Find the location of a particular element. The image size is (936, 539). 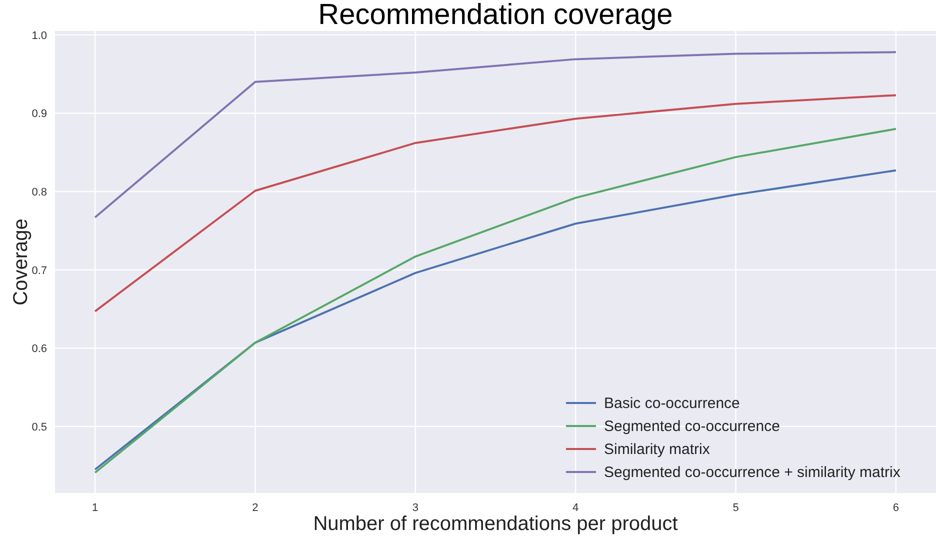

y-tick-label: 0.9 is located at coordinates (39, 114).